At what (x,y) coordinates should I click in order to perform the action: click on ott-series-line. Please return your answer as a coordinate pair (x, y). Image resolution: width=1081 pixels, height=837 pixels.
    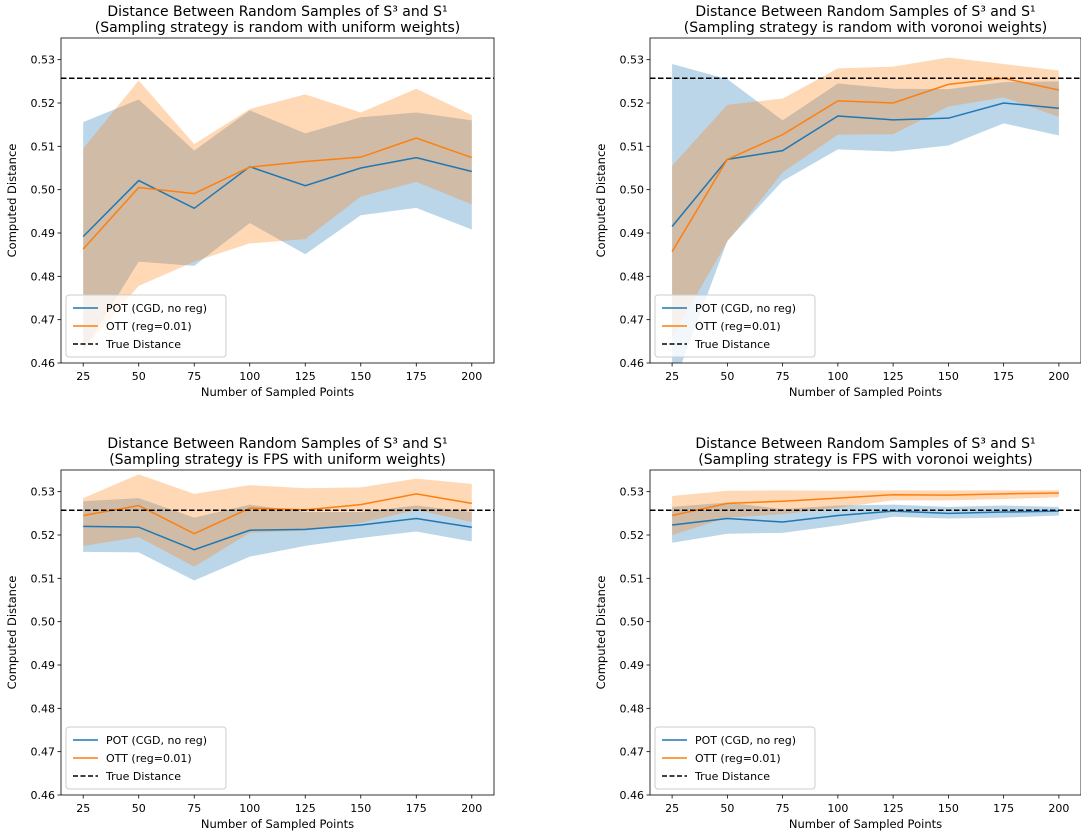
    Looking at the image, I should click on (277, 514).